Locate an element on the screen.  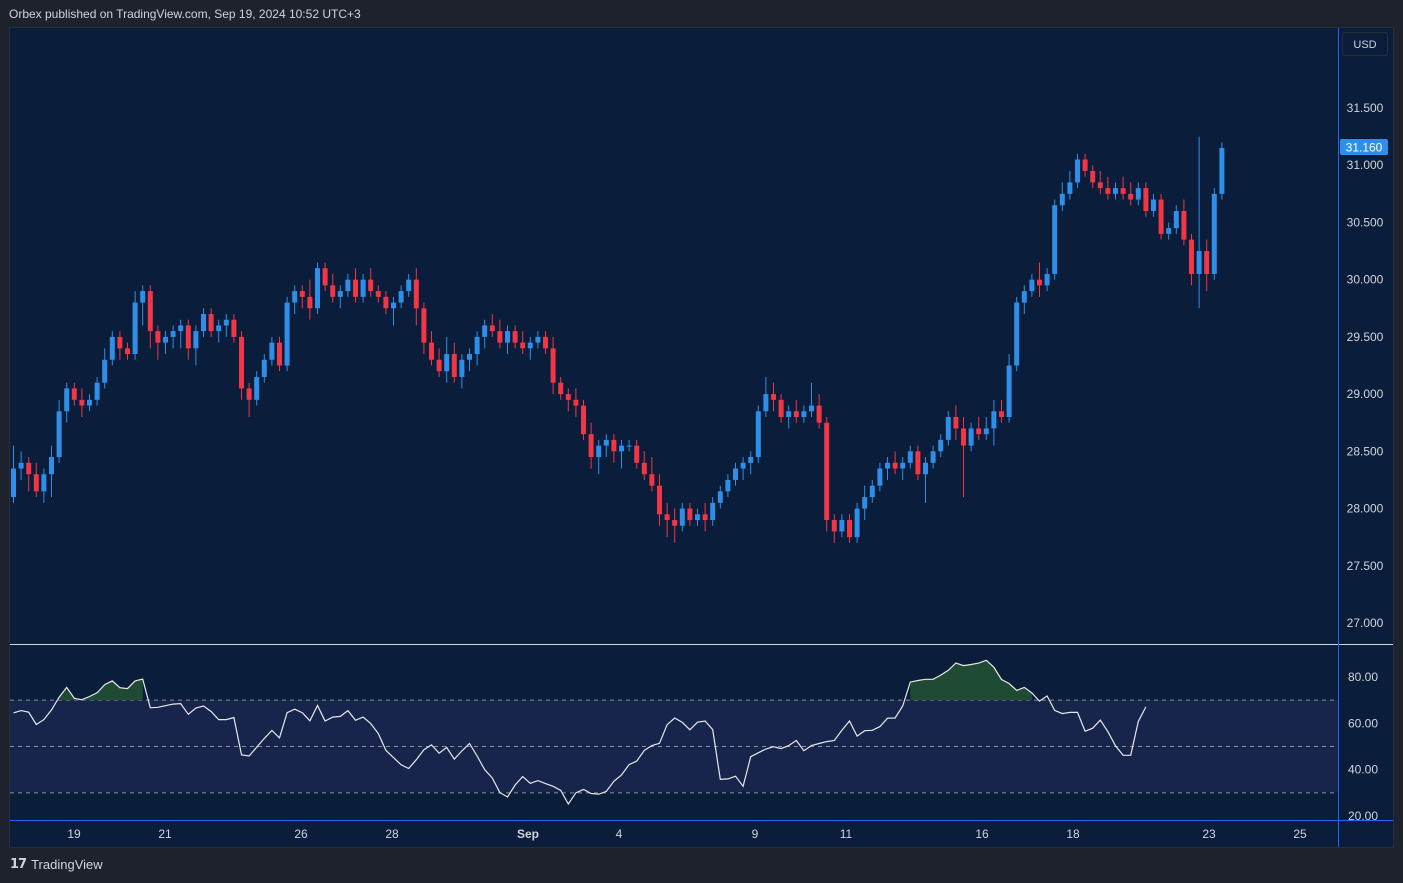
time-tick-label: 19 is located at coordinates (74, 834).